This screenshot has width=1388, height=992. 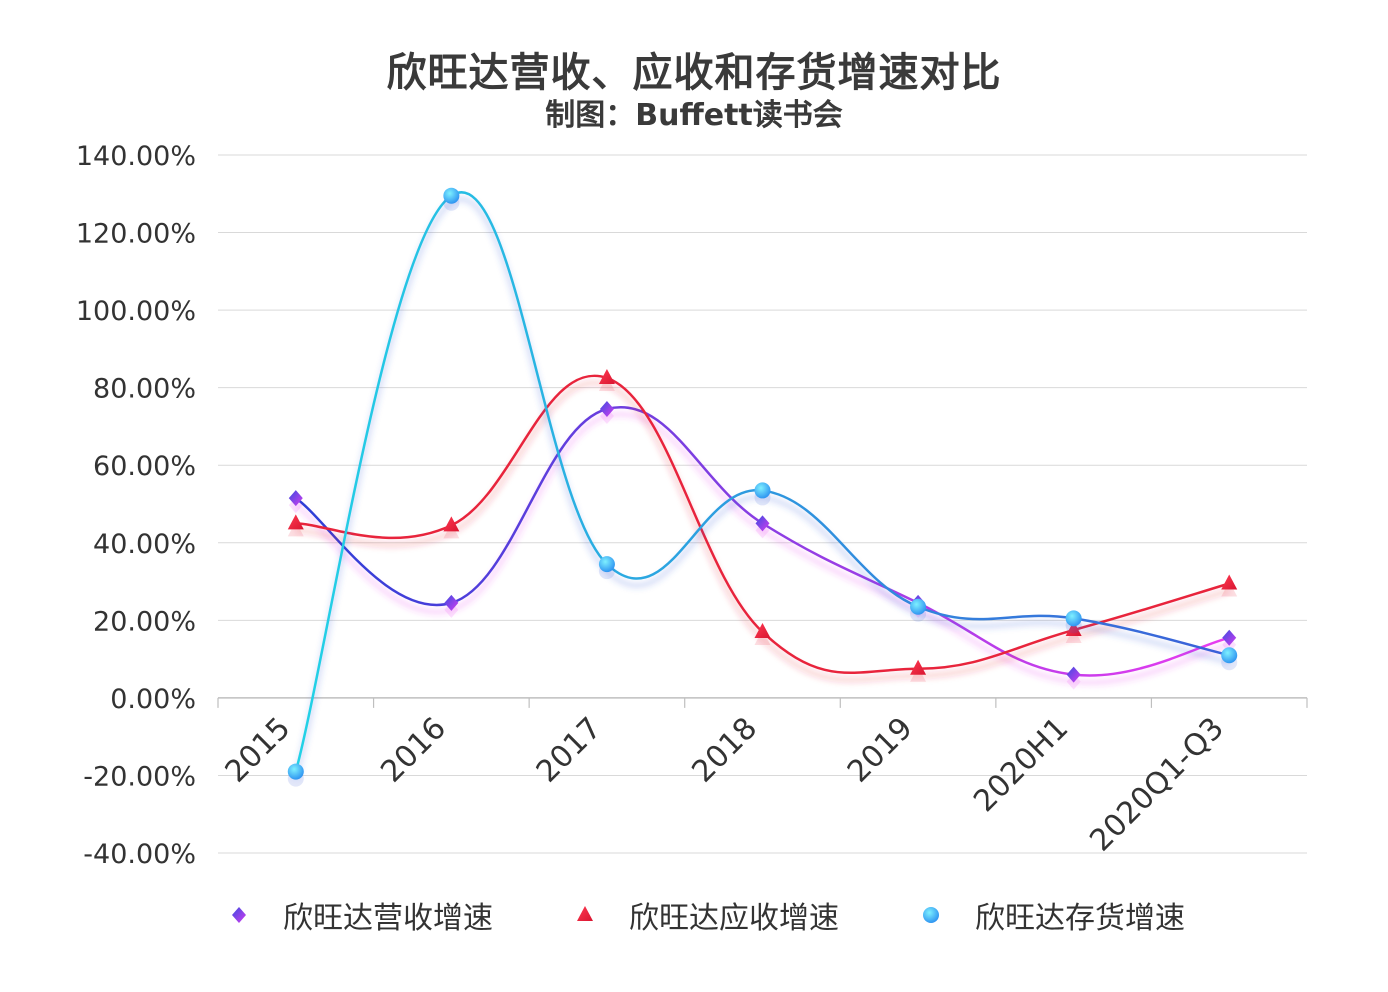 I want to click on y-tick-label: 80.00%, so click(x=144, y=389).